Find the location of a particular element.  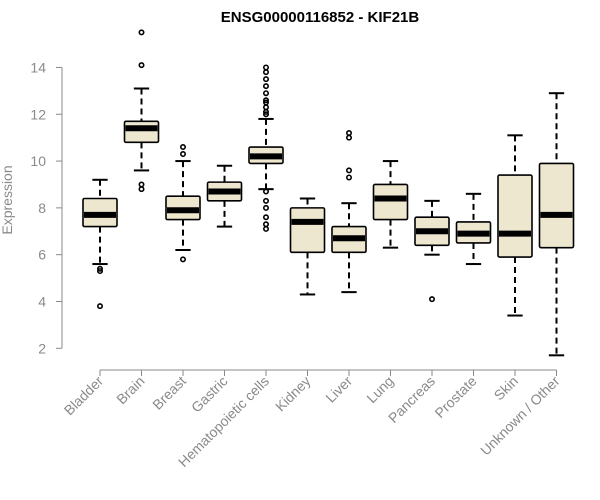

y-tick-label: 10 is located at coordinates (38, 161).